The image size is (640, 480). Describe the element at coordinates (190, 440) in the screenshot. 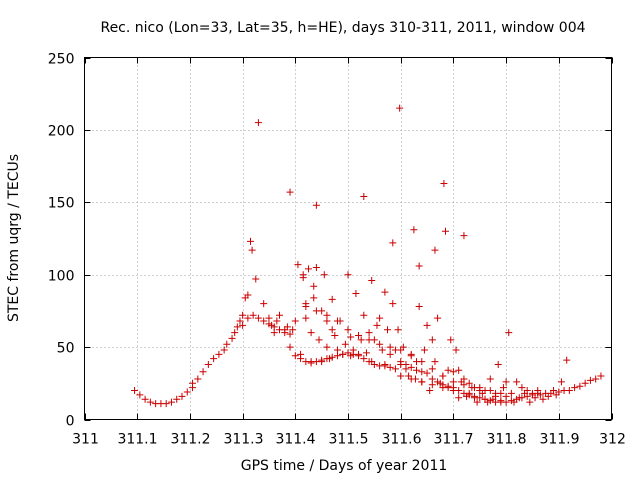

I see `x-tick-label: 311.2` at that location.